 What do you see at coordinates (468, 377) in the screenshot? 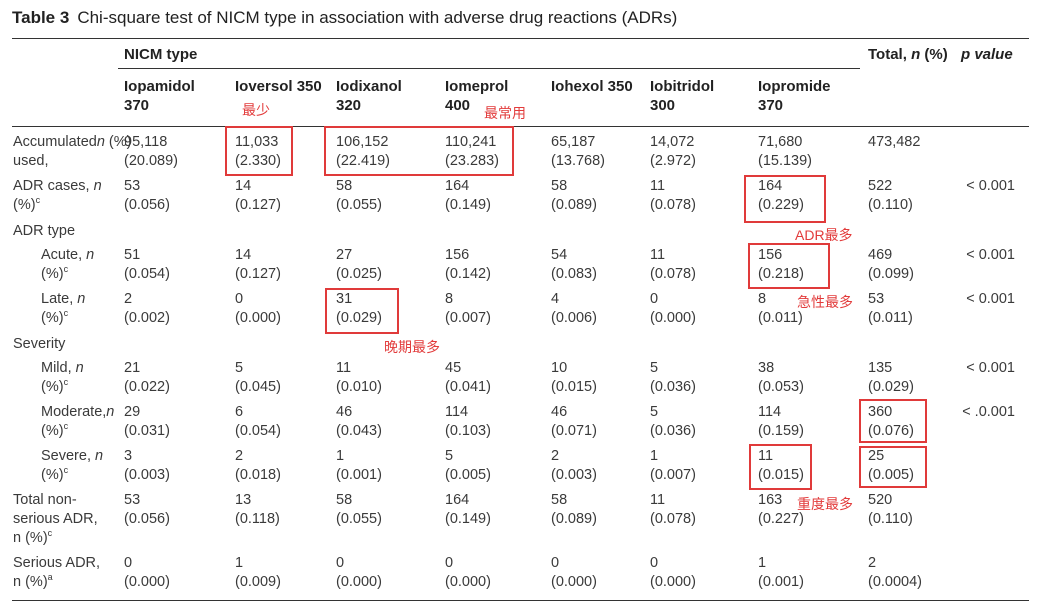
I see `table-cell: 45 (0.041)` at bounding box center [468, 377].